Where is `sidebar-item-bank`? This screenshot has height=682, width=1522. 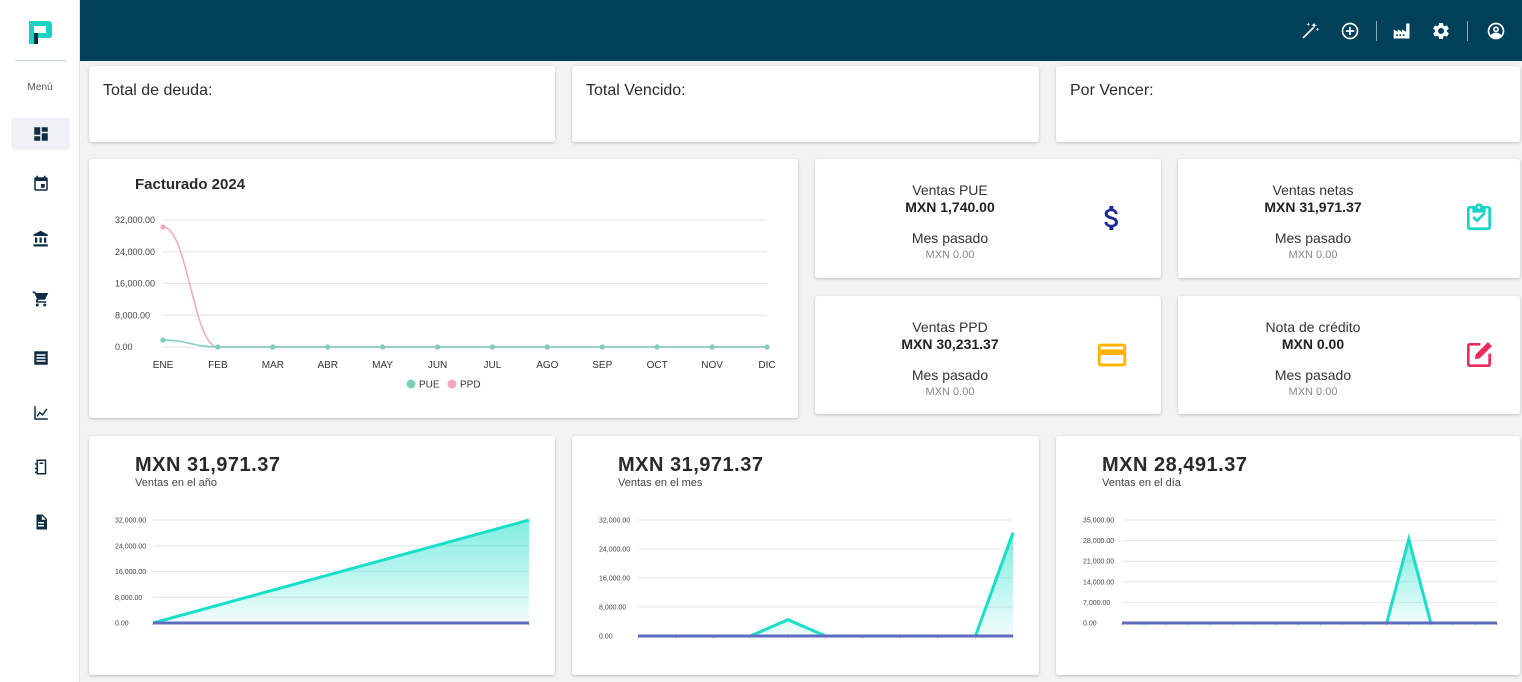 sidebar-item-bank is located at coordinates (40, 239).